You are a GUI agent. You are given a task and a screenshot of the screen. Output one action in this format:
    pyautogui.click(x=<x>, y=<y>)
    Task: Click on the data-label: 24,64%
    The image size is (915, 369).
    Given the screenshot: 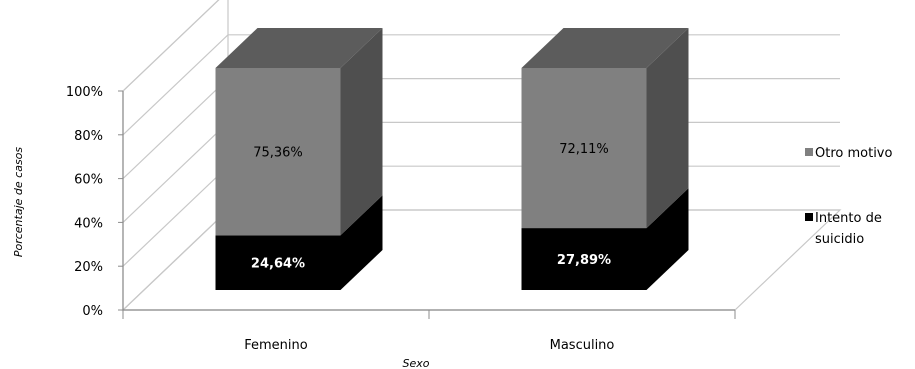 What is the action you would take?
    pyautogui.click(x=278, y=264)
    